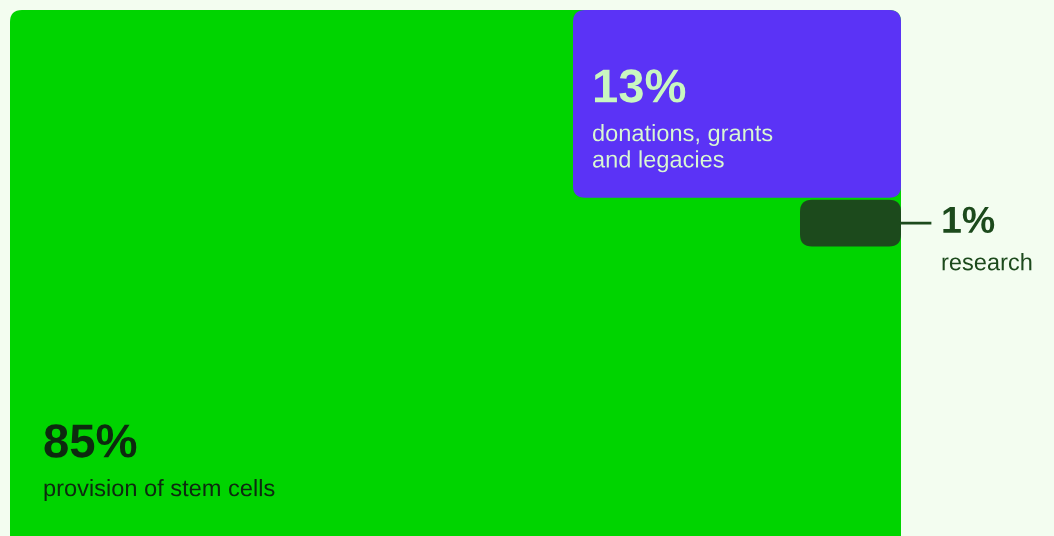  Describe the element at coordinates (682, 148) in the screenshot. I see `category-label: donations, grants and legacies` at that location.